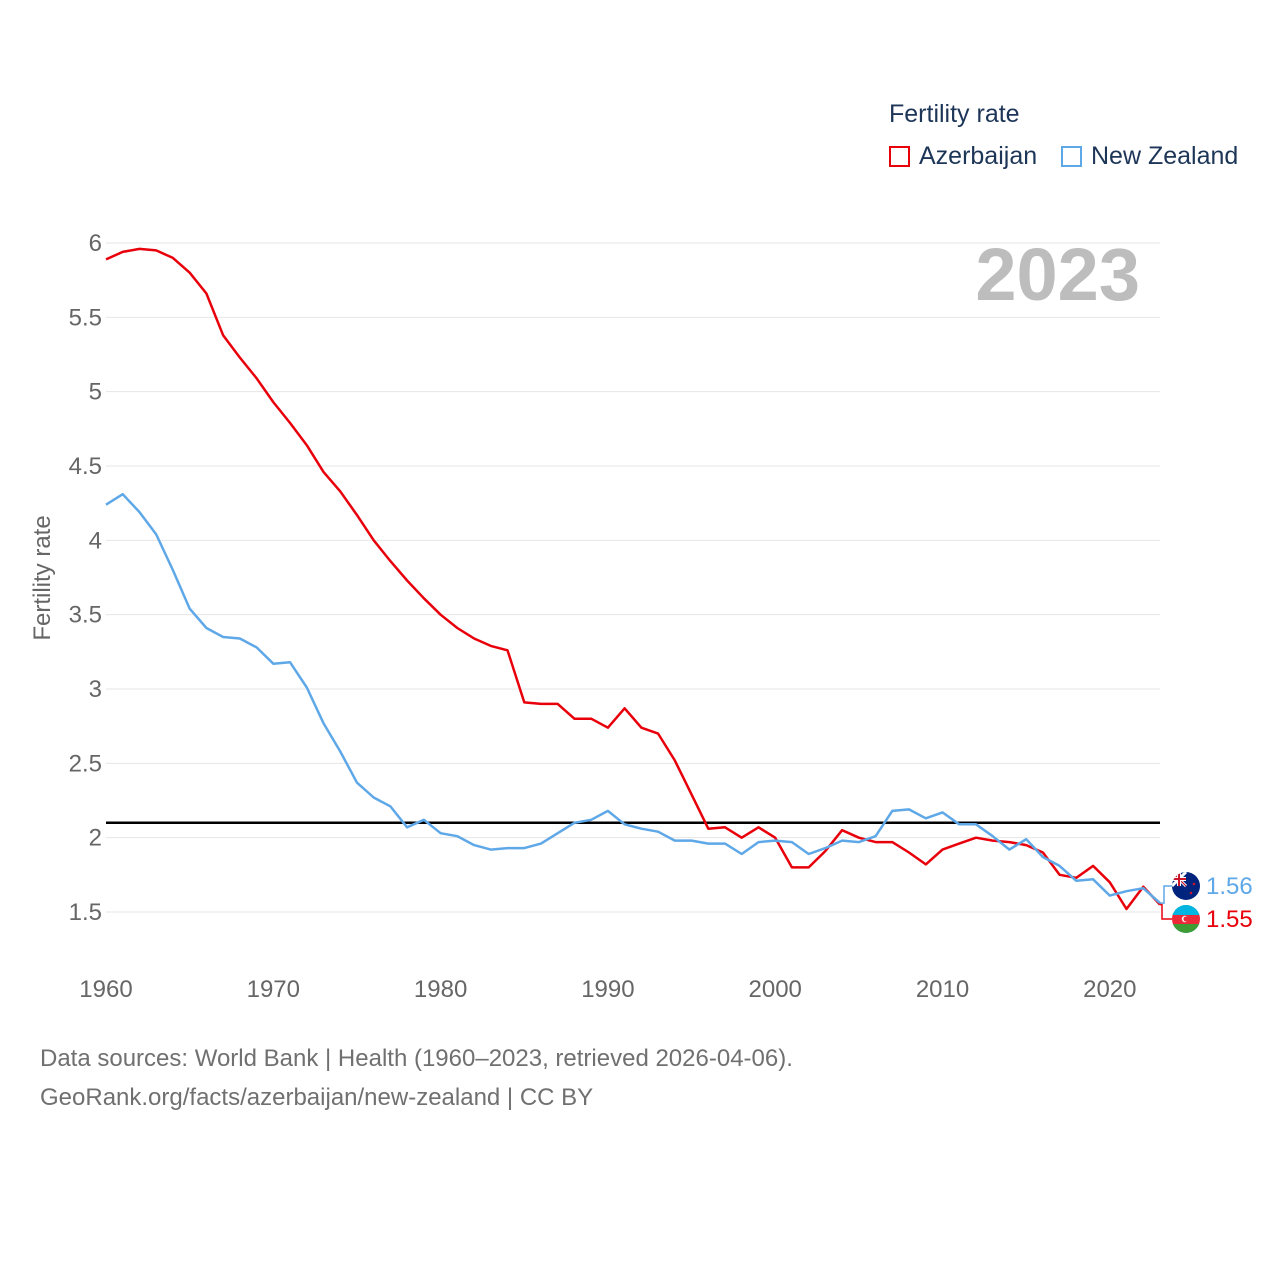 Image resolution: width=1280 pixels, height=1280 pixels. I want to click on legend-title: Fertility rate, so click(954, 114).